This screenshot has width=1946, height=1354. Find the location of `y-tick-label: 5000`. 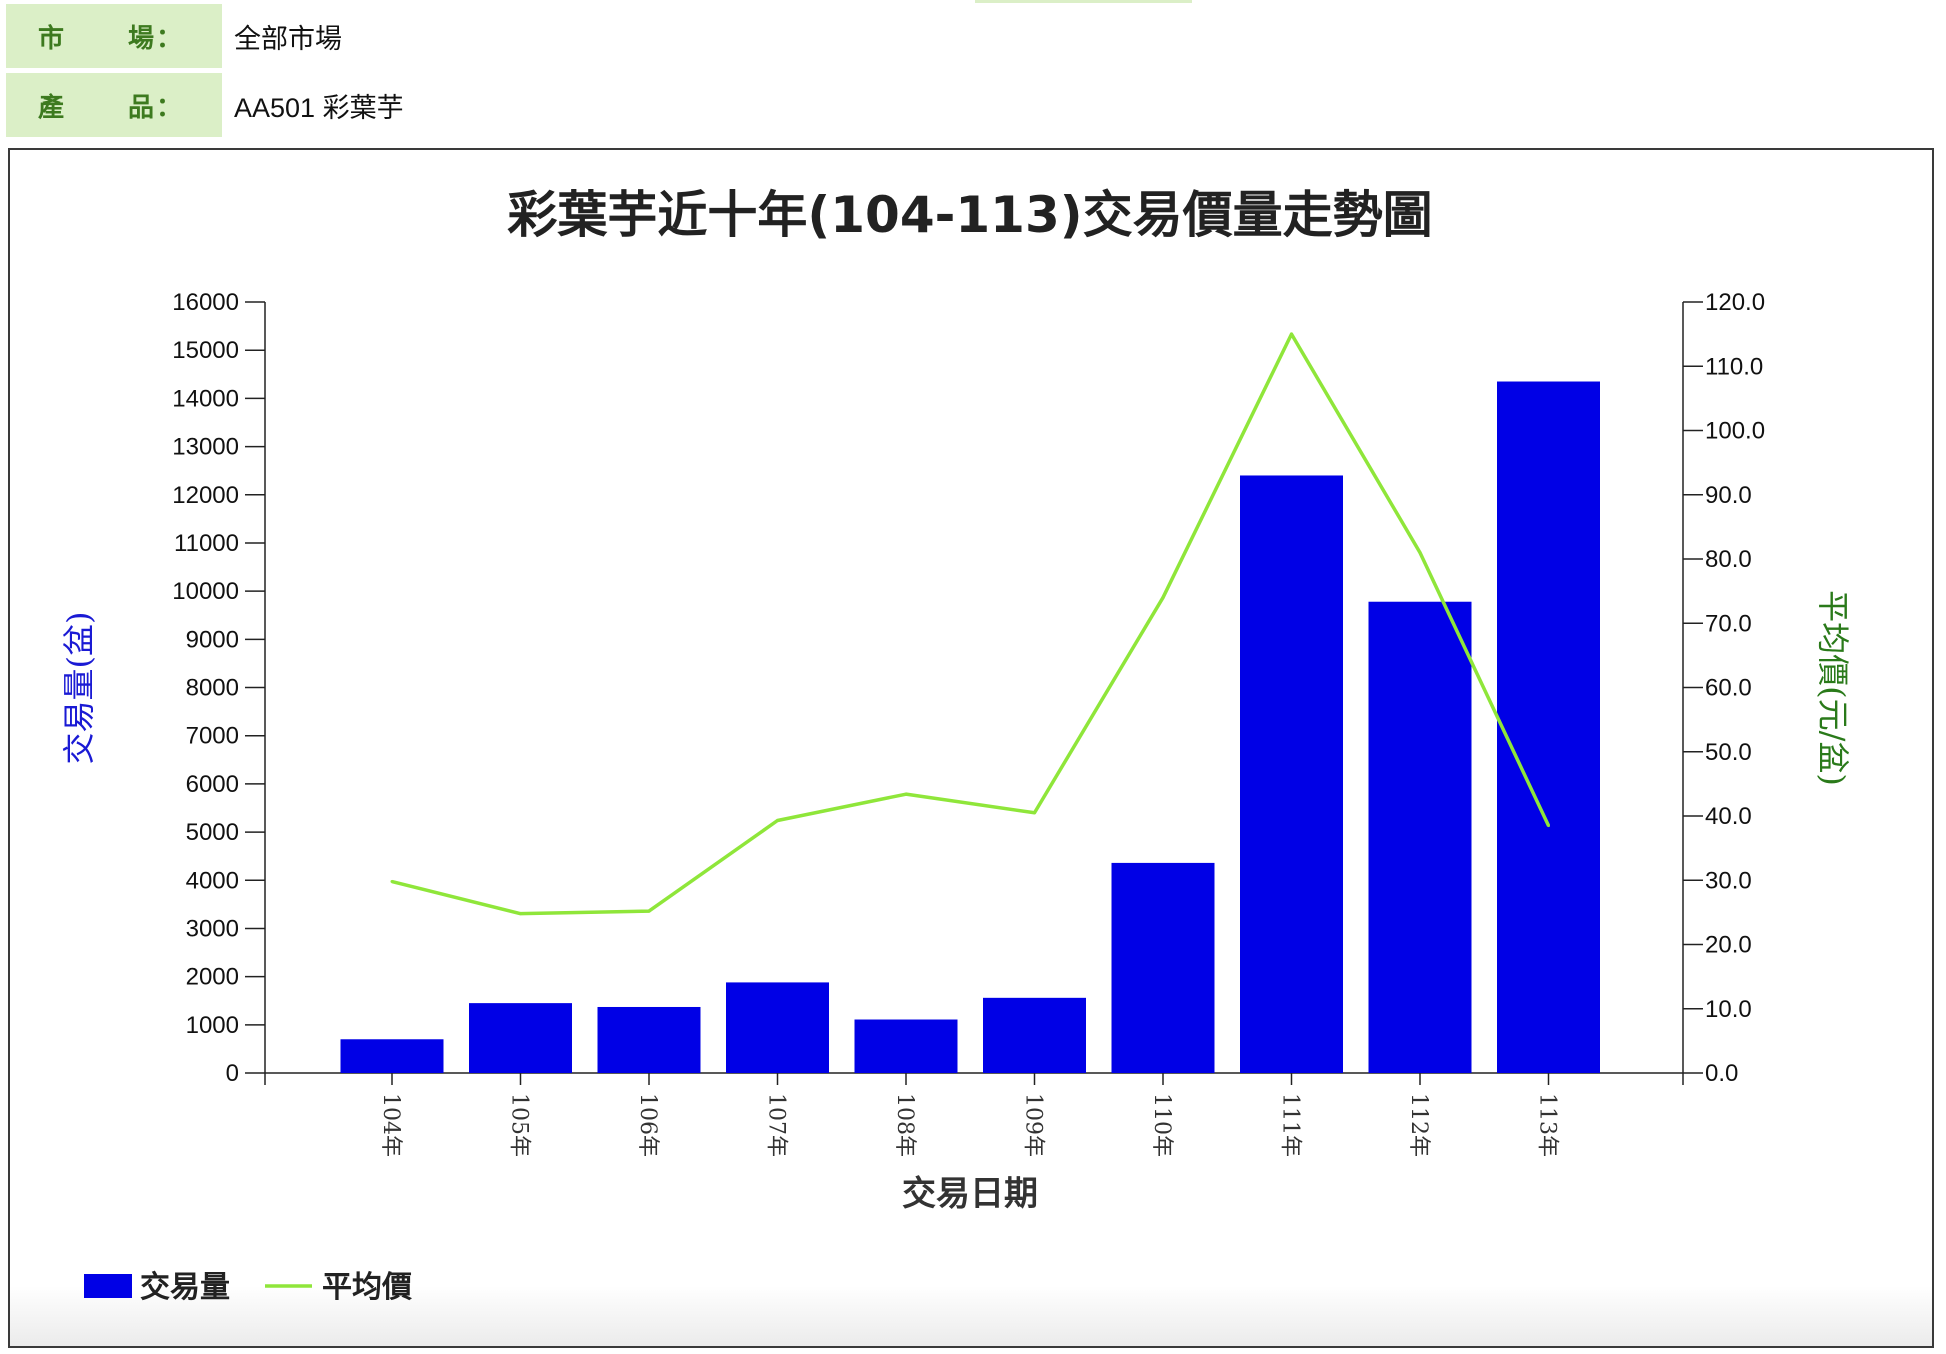

y-tick-label: 5000 is located at coordinates (212, 832).